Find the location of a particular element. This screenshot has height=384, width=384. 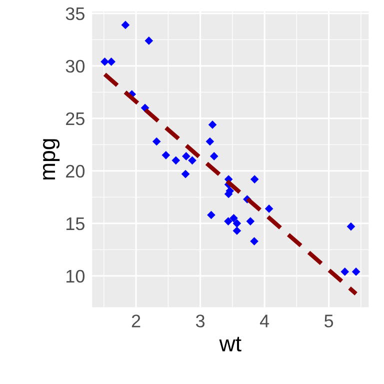

y-tick-label: 15 is located at coordinates (75, 224).